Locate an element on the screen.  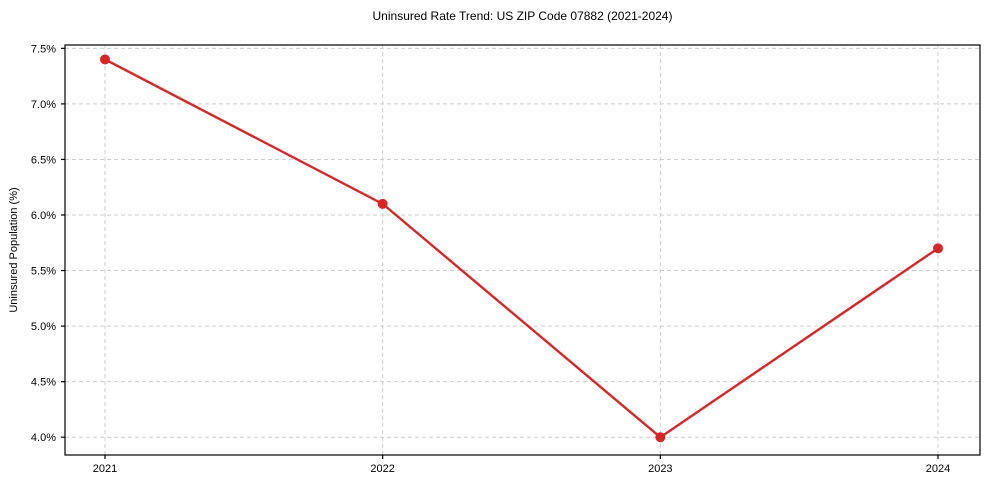
y-tick-label: 6.0% is located at coordinates (43, 216).